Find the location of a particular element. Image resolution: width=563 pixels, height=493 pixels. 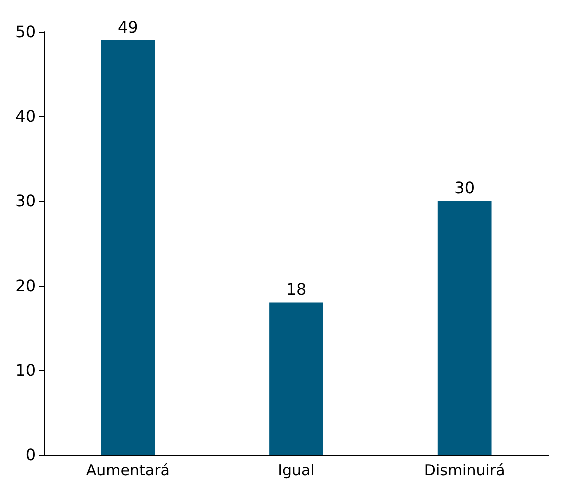

y-tick-label: 10 is located at coordinates (26, 370).